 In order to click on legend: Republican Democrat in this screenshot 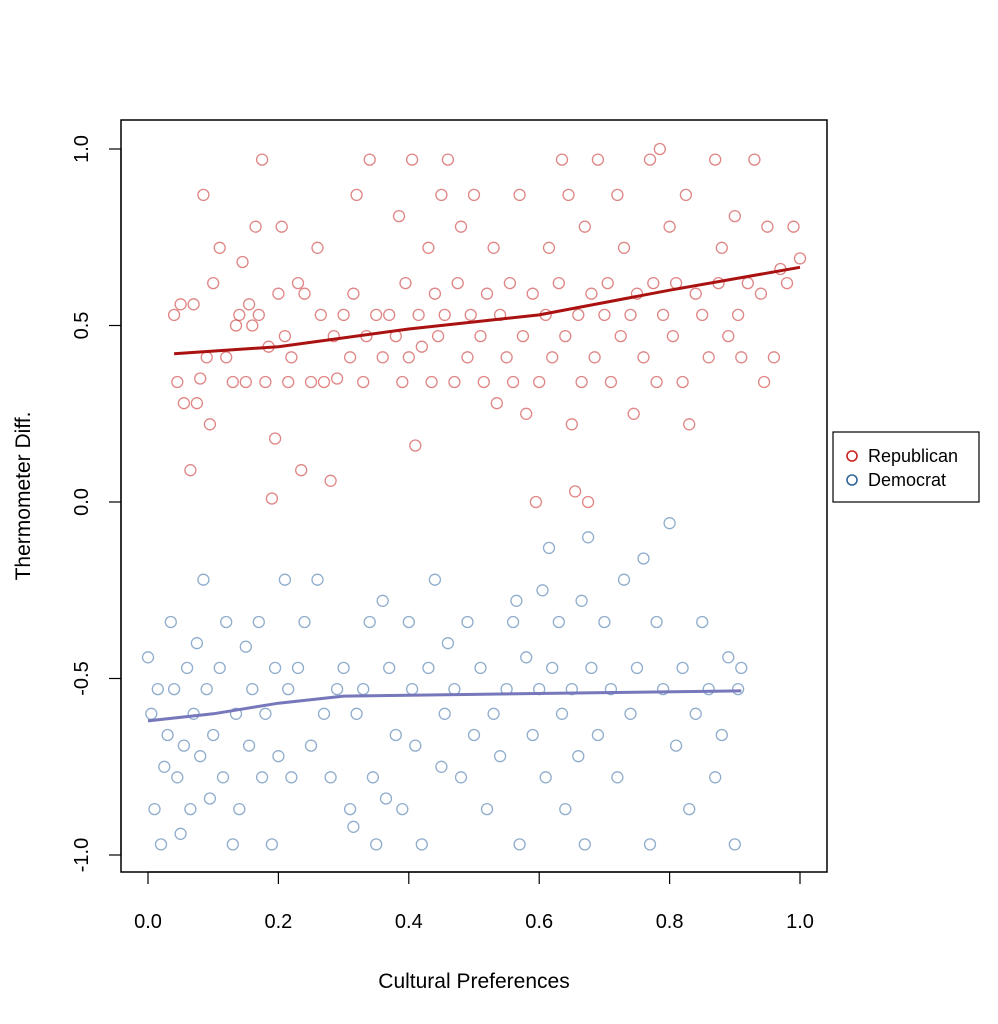, I will do `click(906, 467)`.